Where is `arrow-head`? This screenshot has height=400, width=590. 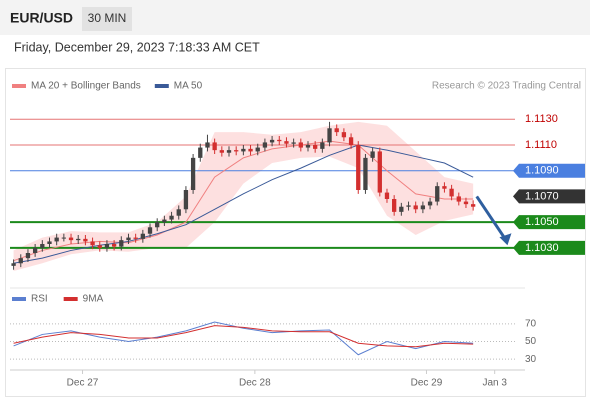 arrow-head is located at coordinates (505, 239).